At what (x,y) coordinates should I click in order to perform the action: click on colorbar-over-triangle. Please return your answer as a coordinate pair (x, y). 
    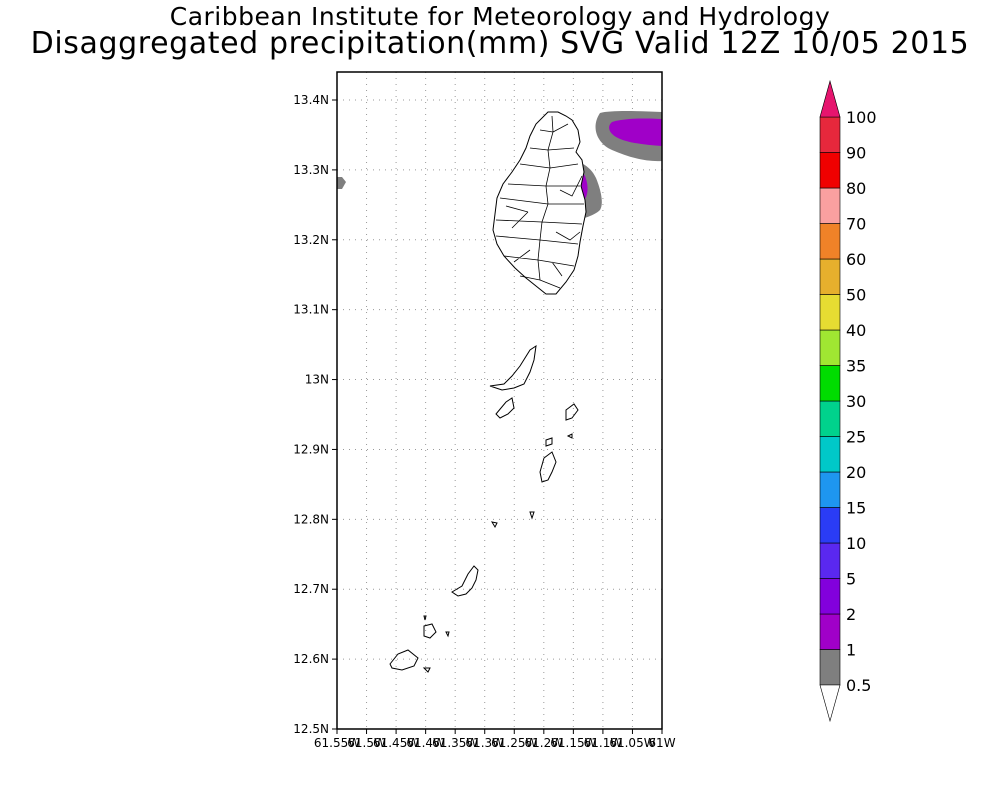
    Looking at the image, I should click on (830, 98).